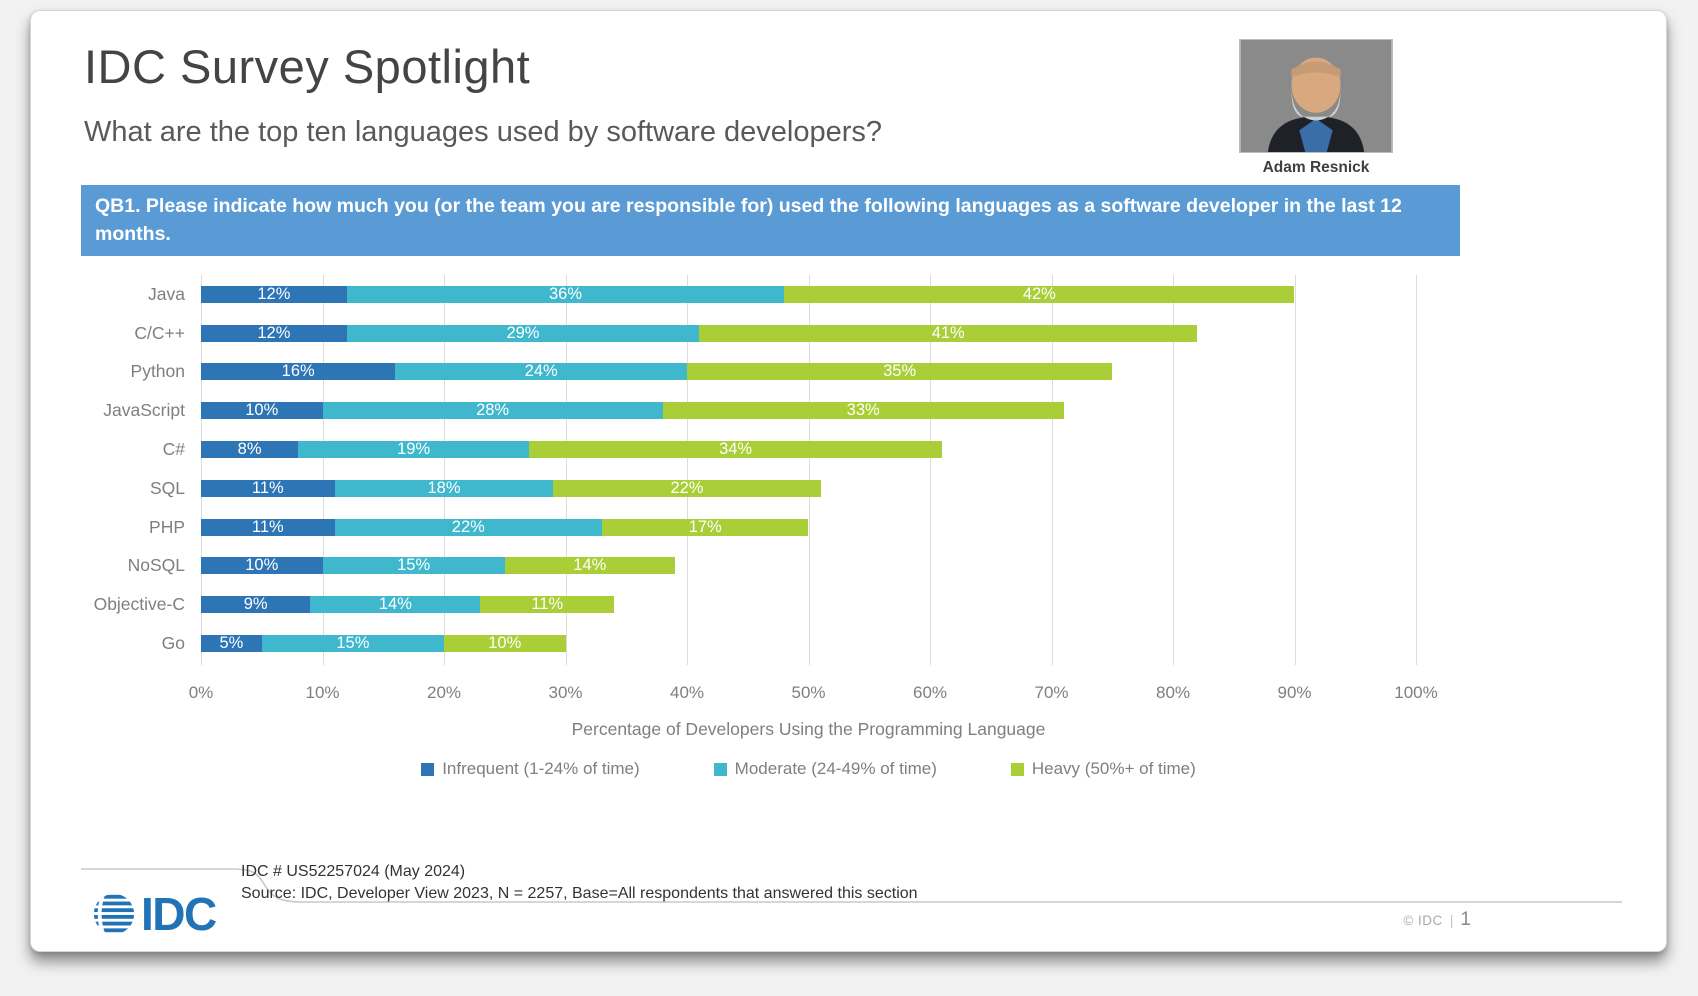  Describe the element at coordinates (813, 694) in the screenshot. I see `x-axis-ticks: 0% 10% 20% 30% 40% 50% 60% 70% 80% 90% 100%` at that location.